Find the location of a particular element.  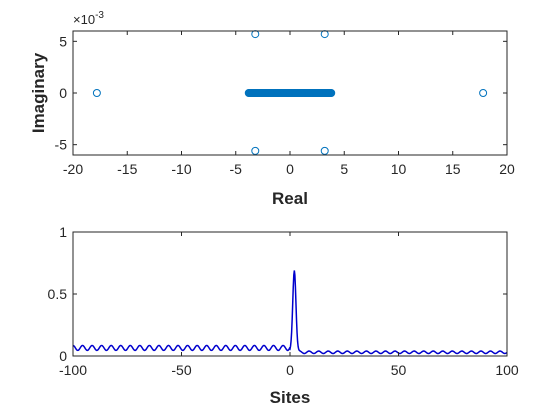

x-tick-label: 10 is located at coordinates (399, 169).